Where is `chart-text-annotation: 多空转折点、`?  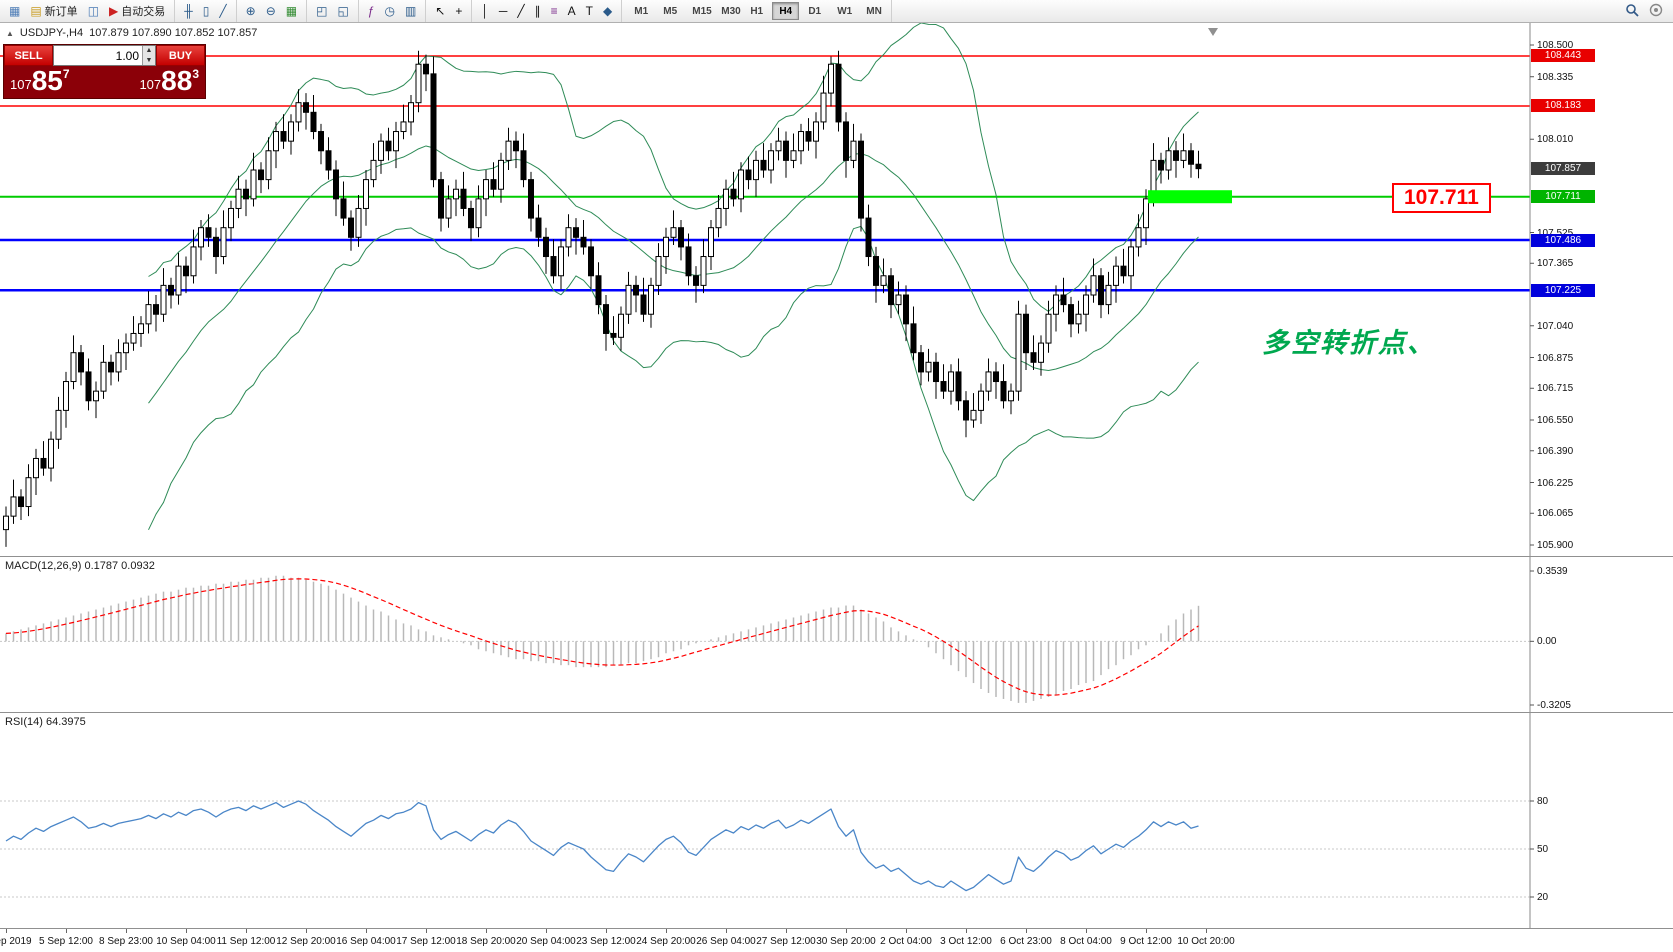
chart-text-annotation: 多空转折点、 is located at coordinates (1349, 343).